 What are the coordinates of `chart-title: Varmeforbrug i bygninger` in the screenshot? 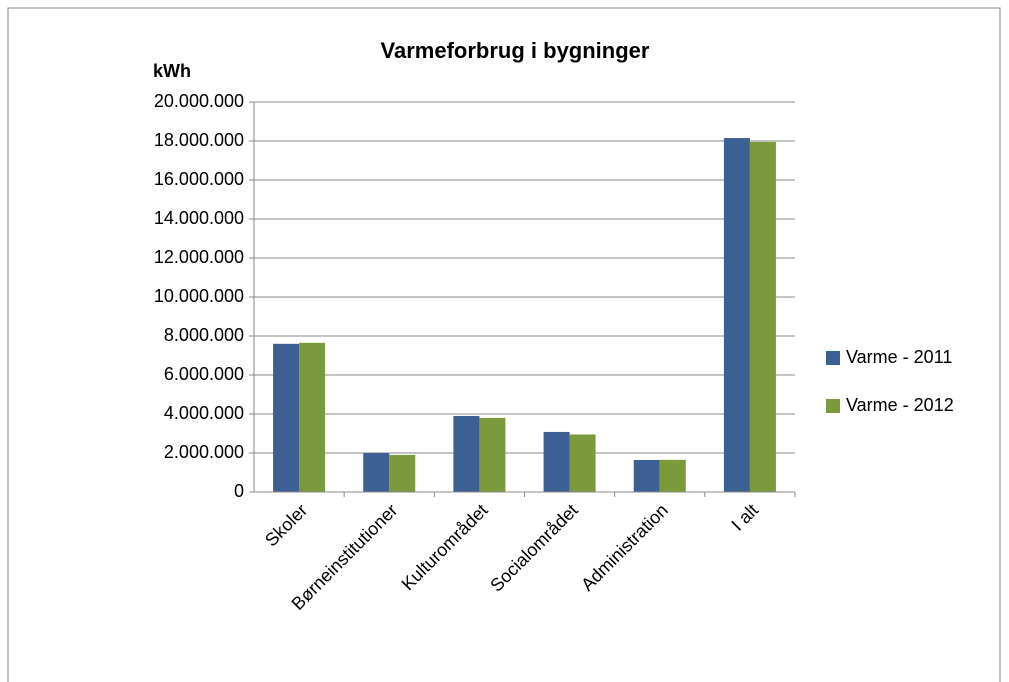 It's located at (515, 50).